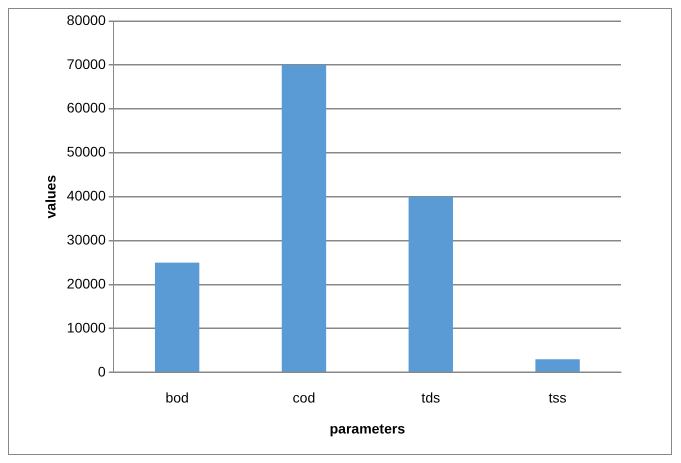 The height and width of the screenshot is (463, 681). Describe the element at coordinates (86, 239) in the screenshot. I see `y-tick-label: 30000` at that location.